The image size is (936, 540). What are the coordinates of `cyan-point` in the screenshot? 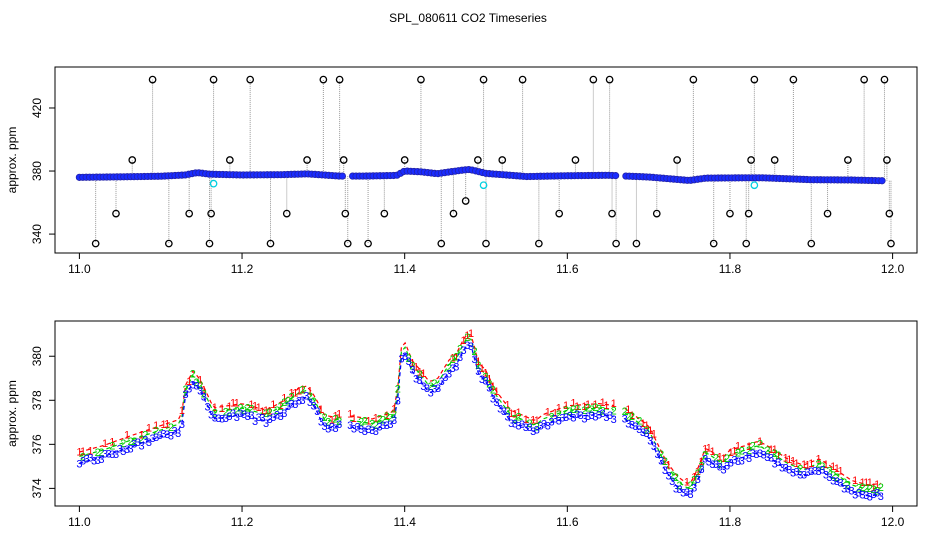 It's located at (483, 185).